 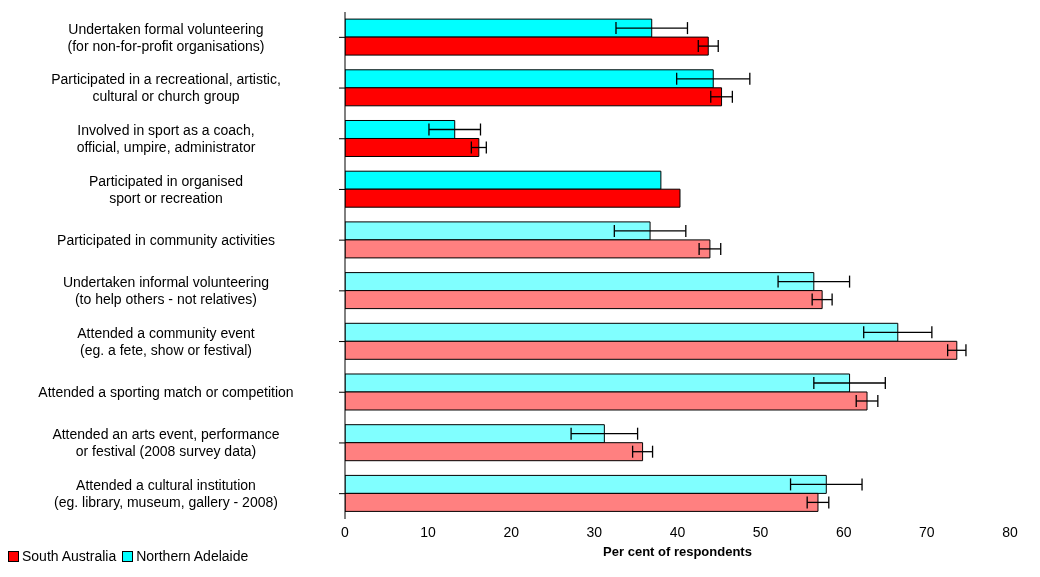 What do you see at coordinates (166, 189) in the screenshot?
I see `y-tick-label: Participated in organised sport or recreation` at bounding box center [166, 189].